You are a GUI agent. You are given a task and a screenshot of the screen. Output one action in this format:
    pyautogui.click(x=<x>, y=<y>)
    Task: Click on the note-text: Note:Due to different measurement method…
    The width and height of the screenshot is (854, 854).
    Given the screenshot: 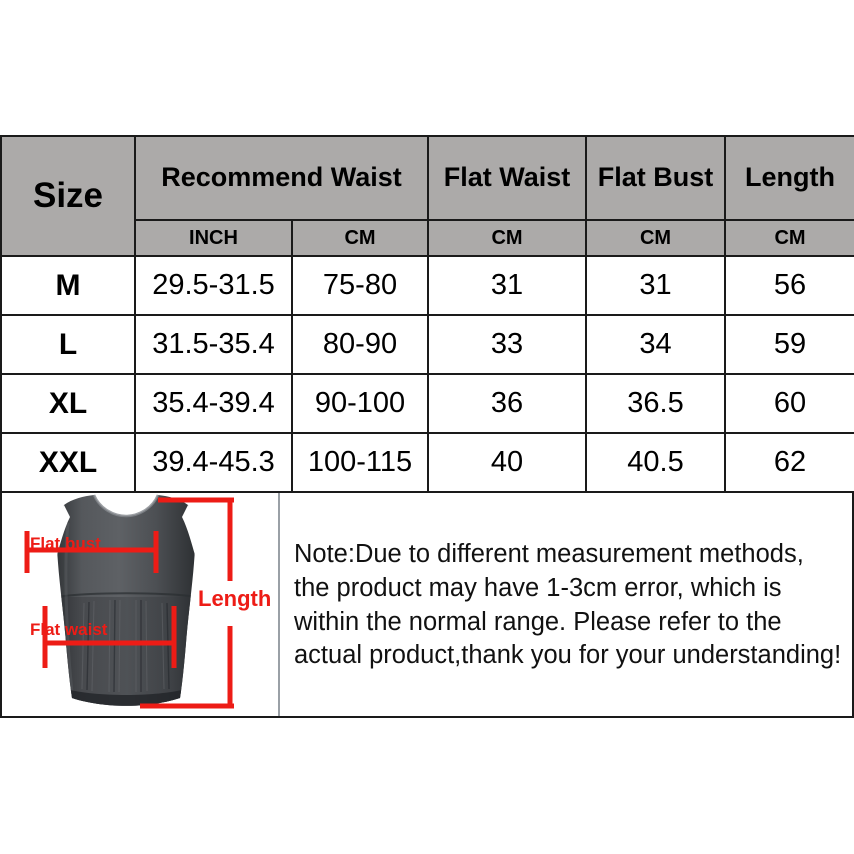 What is the action you would take?
    pyautogui.click(x=568, y=605)
    